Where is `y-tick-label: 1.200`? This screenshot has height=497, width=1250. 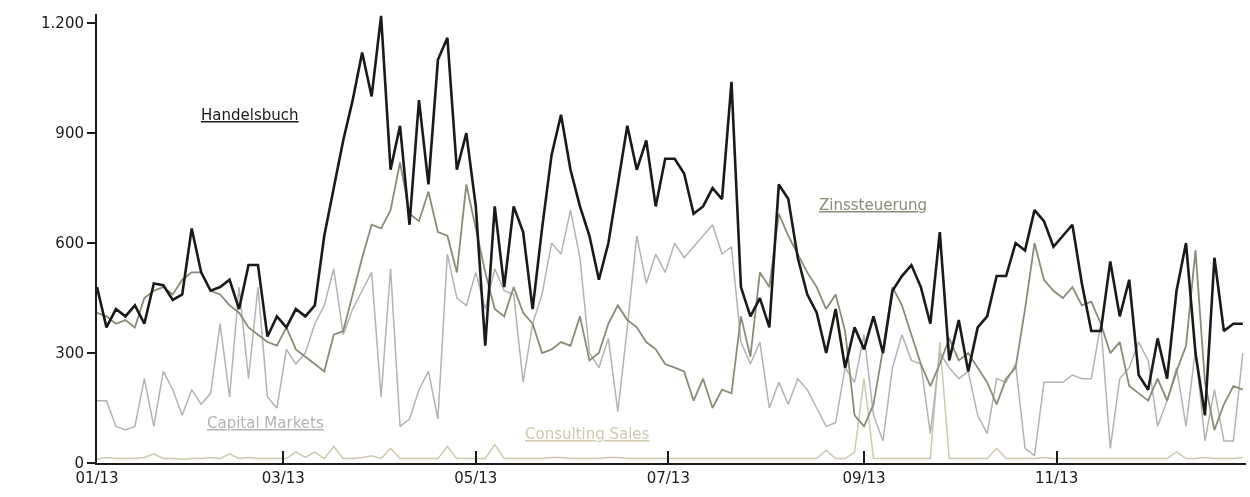 y-tick-label: 1.200 is located at coordinates (62, 23).